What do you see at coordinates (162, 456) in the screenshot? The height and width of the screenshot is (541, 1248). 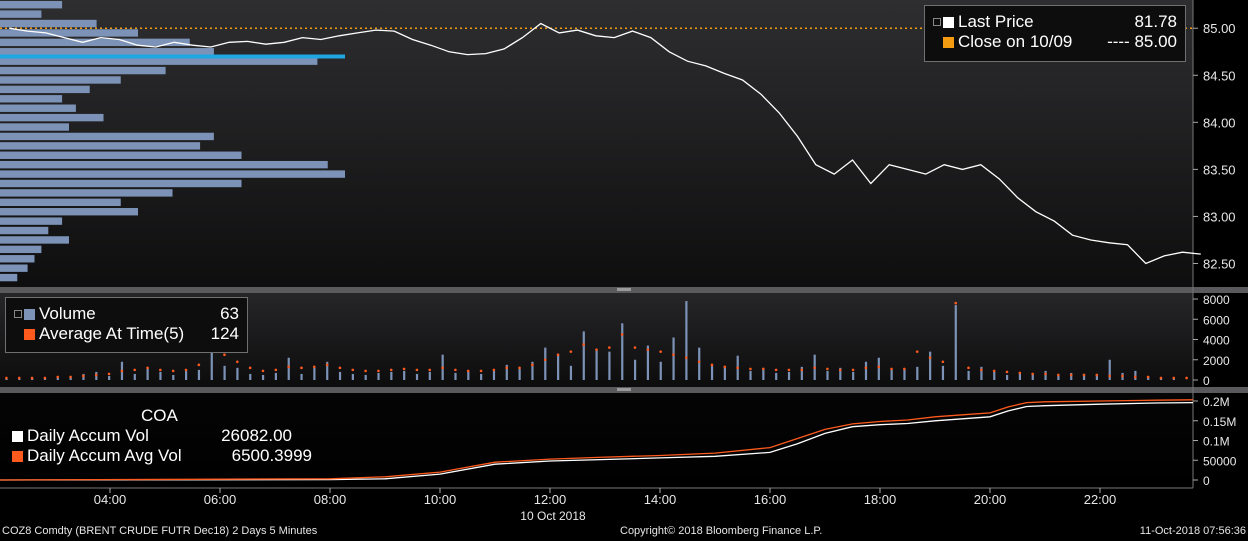 I see `legend-accum-avg-row: Daily Accum Avg Vol 6500.3999` at bounding box center [162, 456].